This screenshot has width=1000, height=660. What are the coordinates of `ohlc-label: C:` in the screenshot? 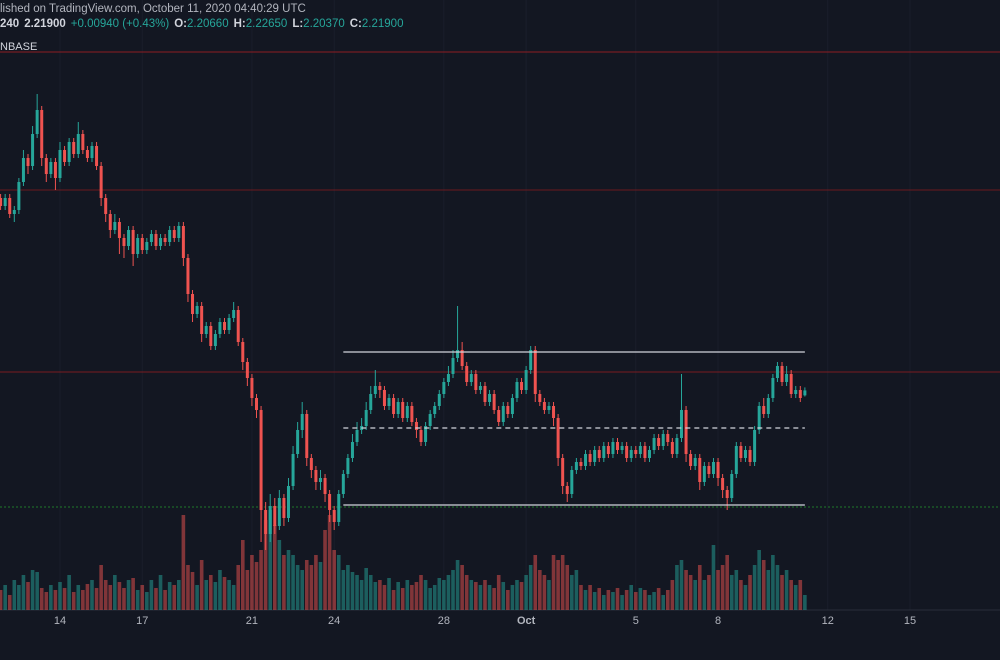 It's located at (355, 24).